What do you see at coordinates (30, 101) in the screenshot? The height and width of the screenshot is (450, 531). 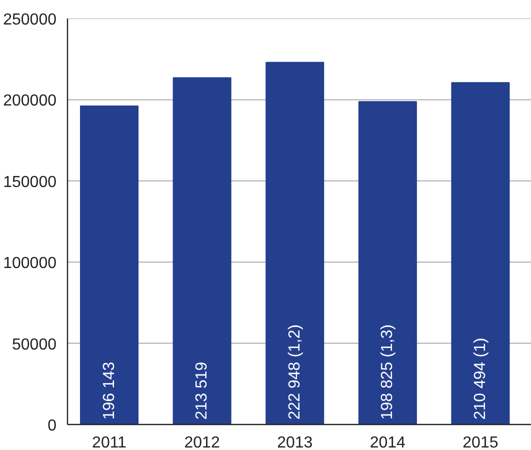 I see `y-tick-label: 200000` at bounding box center [30, 101].